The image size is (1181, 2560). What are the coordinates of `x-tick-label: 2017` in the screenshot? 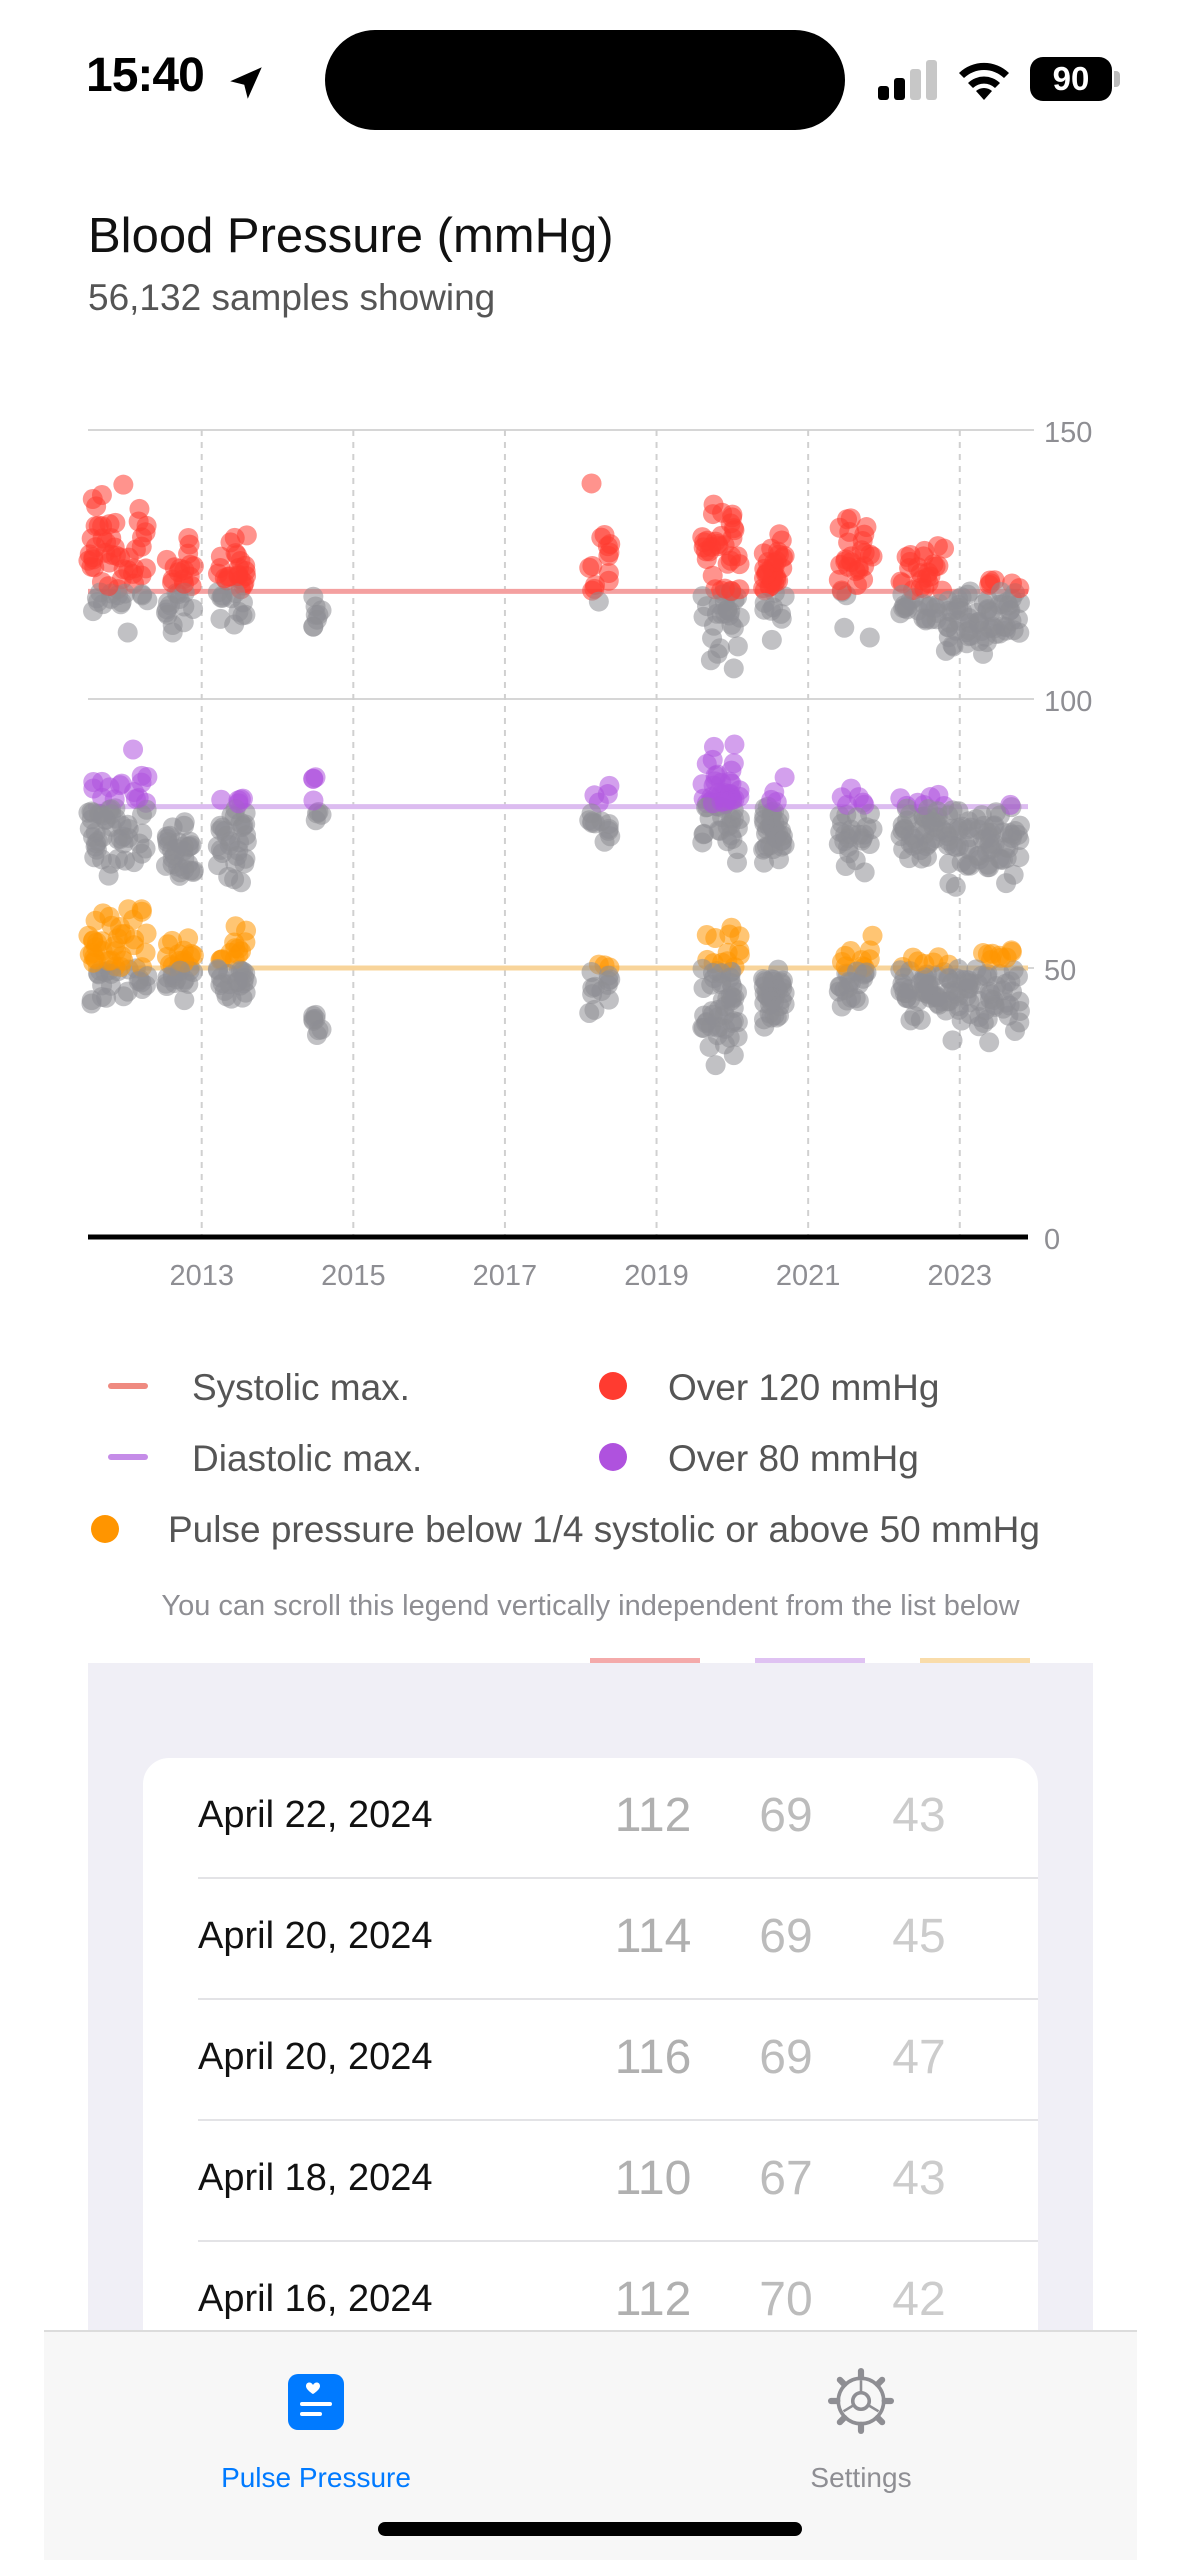 It's located at (505, 1276).